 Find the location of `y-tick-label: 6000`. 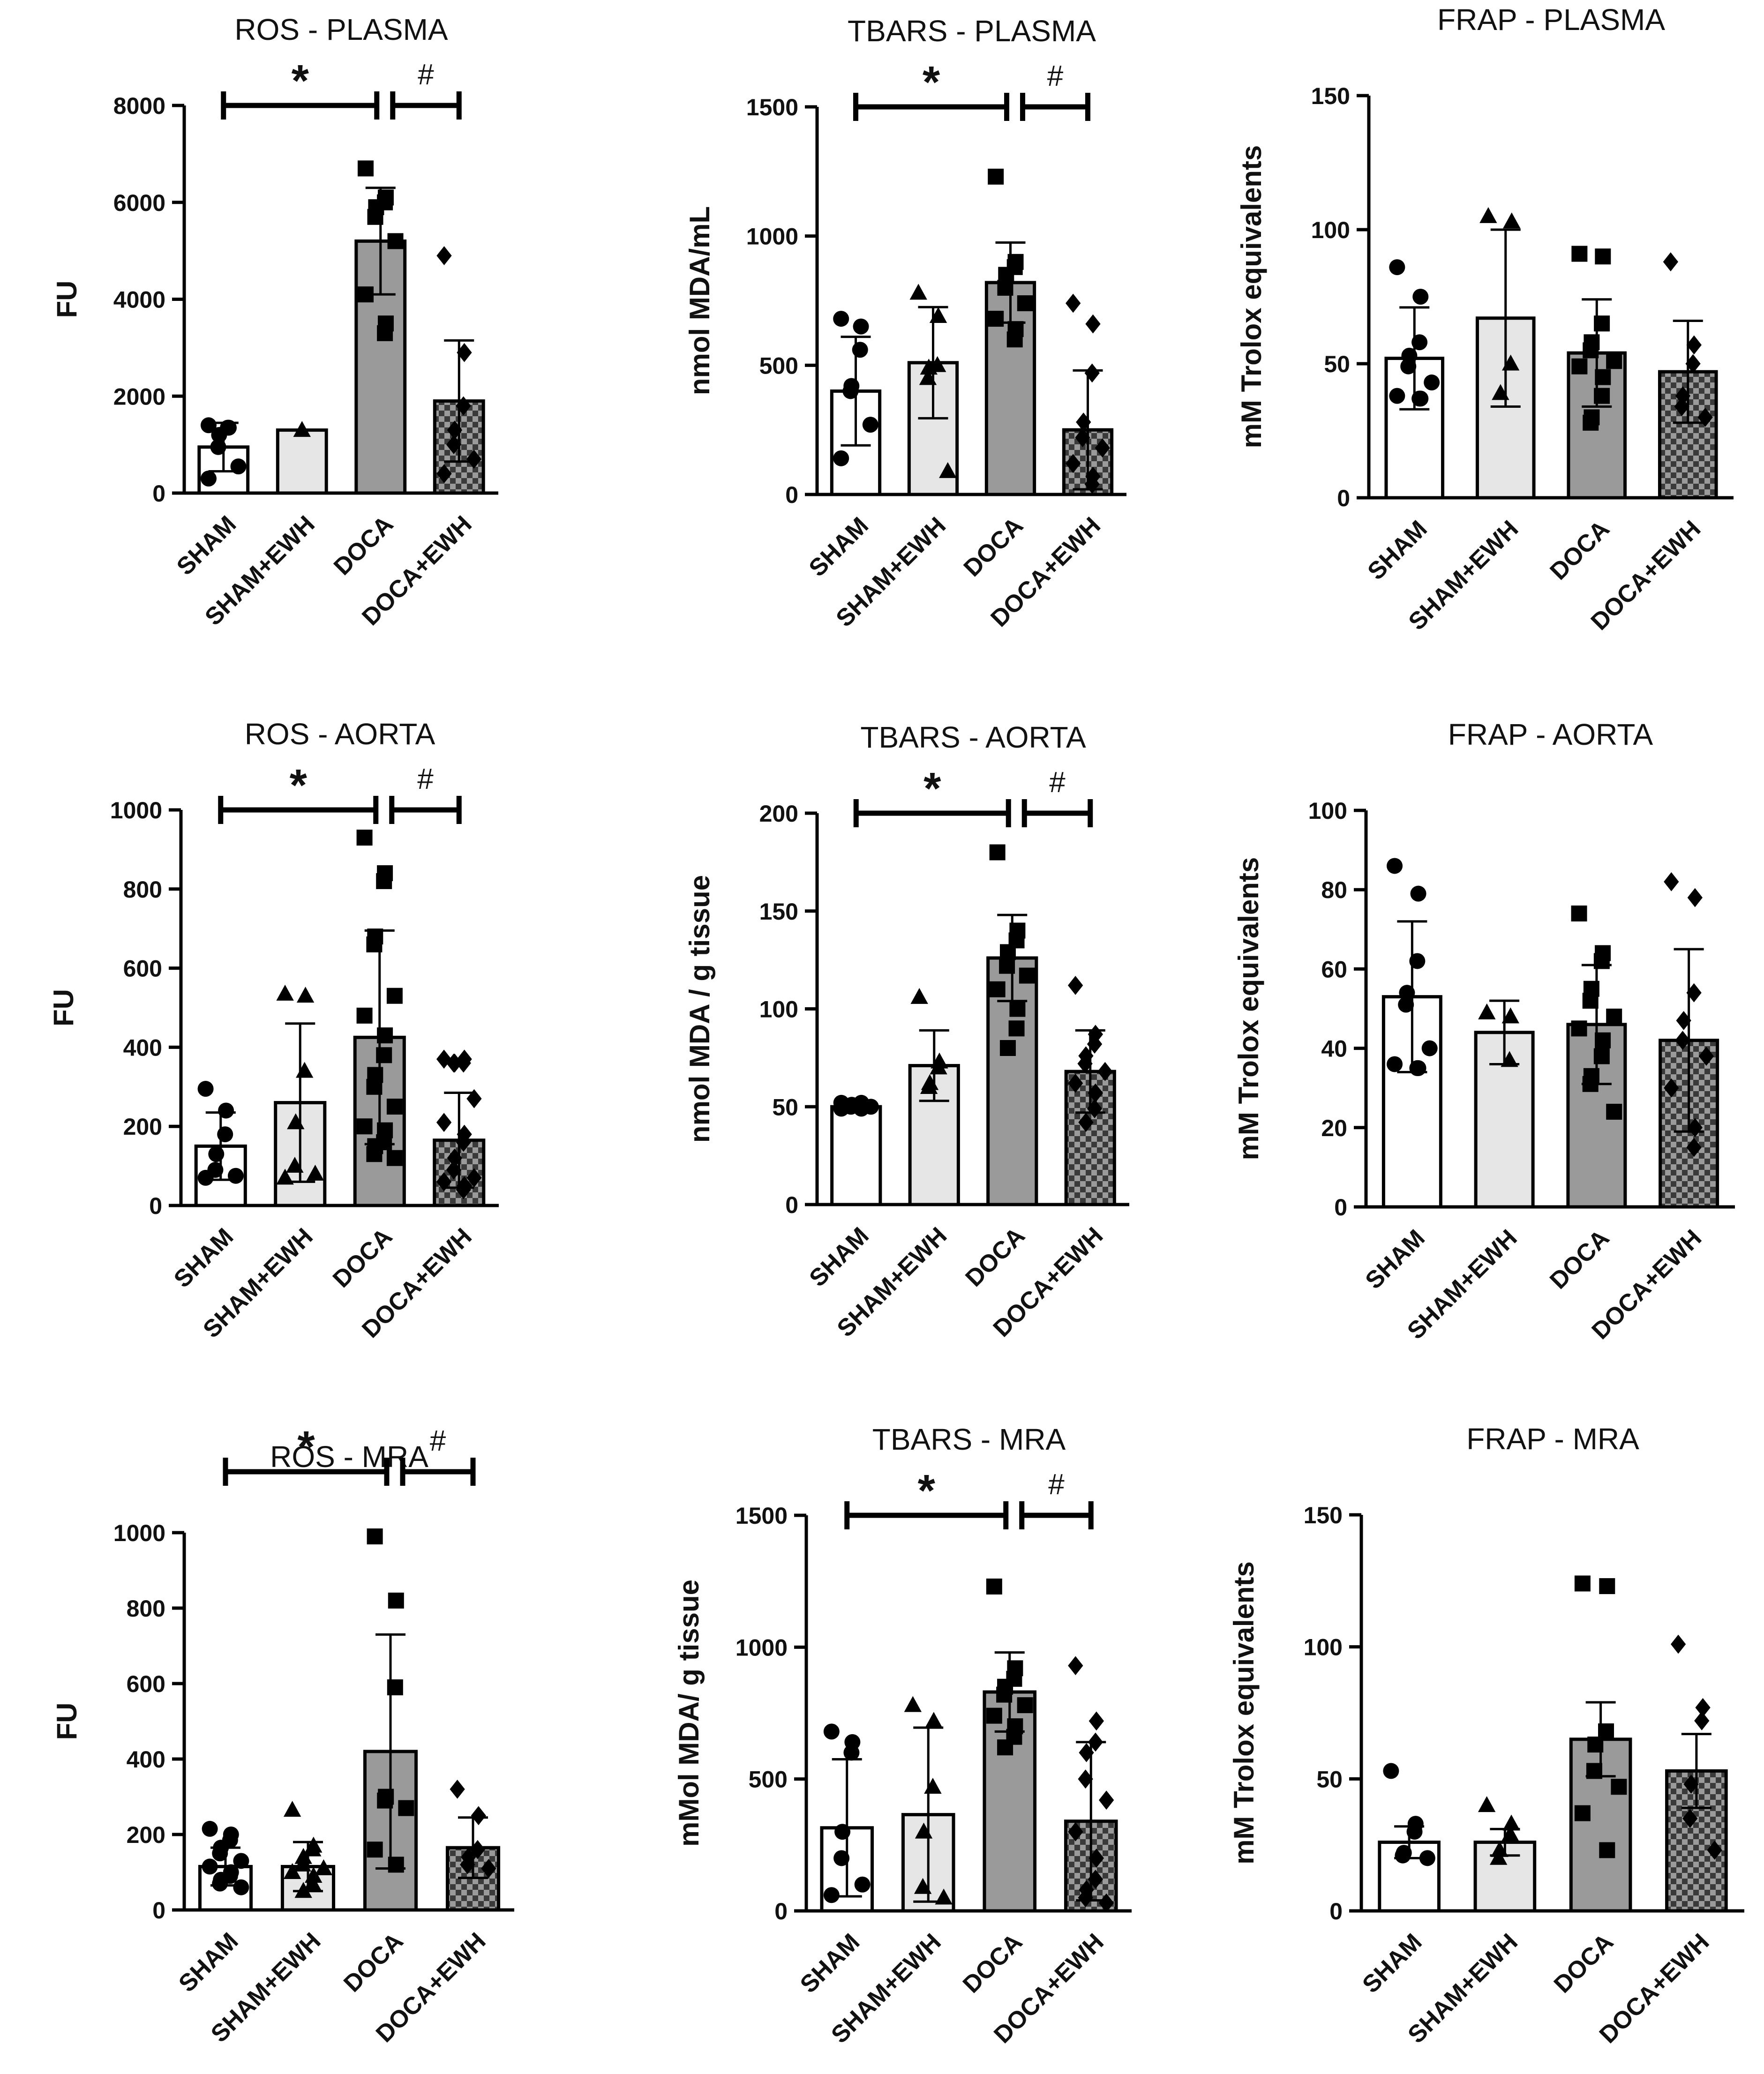

y-tick-label: 6000 is located at coordinates (139, 203).